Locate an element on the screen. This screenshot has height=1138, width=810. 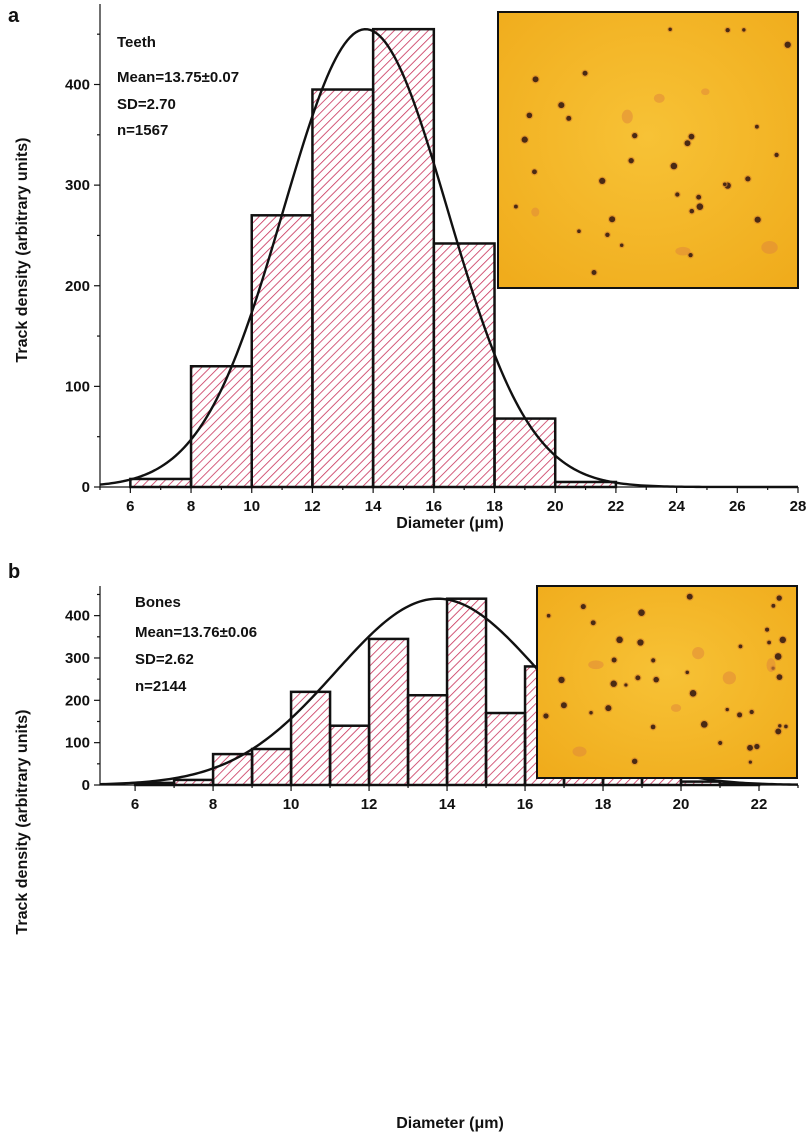
panel-a-x-tick-label-22: 22 is located at coordinates (616, 506).